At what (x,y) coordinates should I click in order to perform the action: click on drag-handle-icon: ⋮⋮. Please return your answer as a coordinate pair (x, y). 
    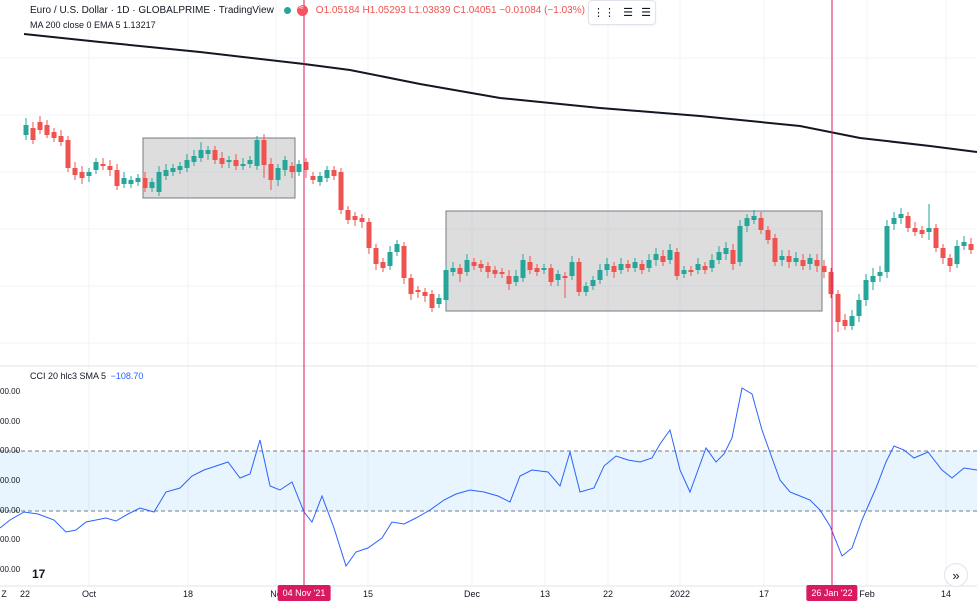
    Looking at the image, I should click on (604, 13).